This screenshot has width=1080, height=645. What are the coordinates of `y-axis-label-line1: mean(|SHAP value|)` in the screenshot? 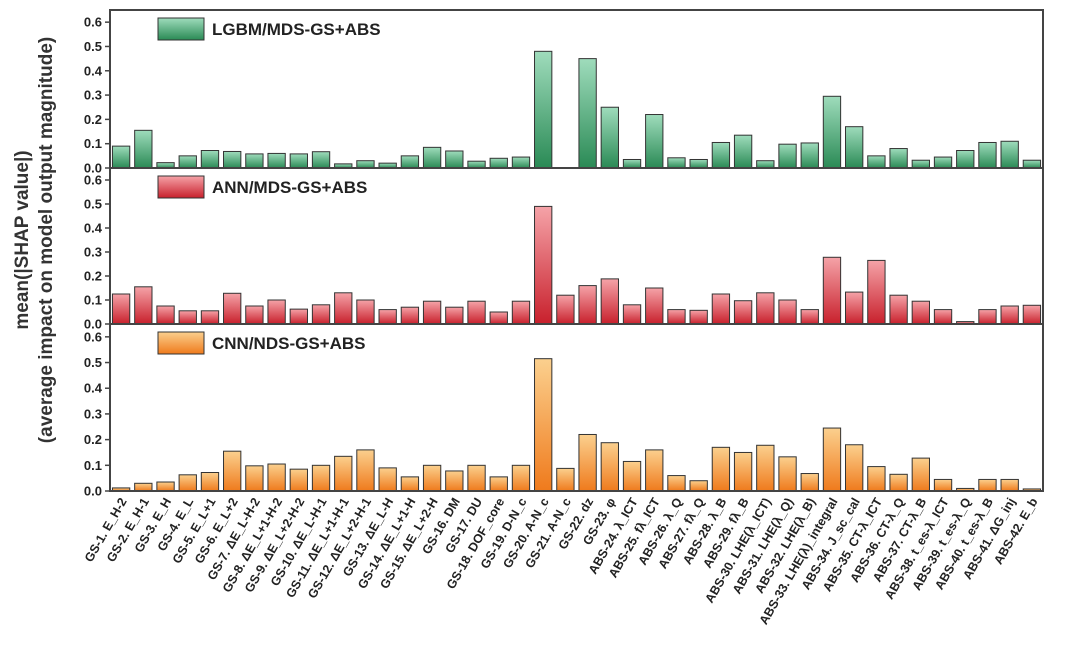 It's located at (22, 239).